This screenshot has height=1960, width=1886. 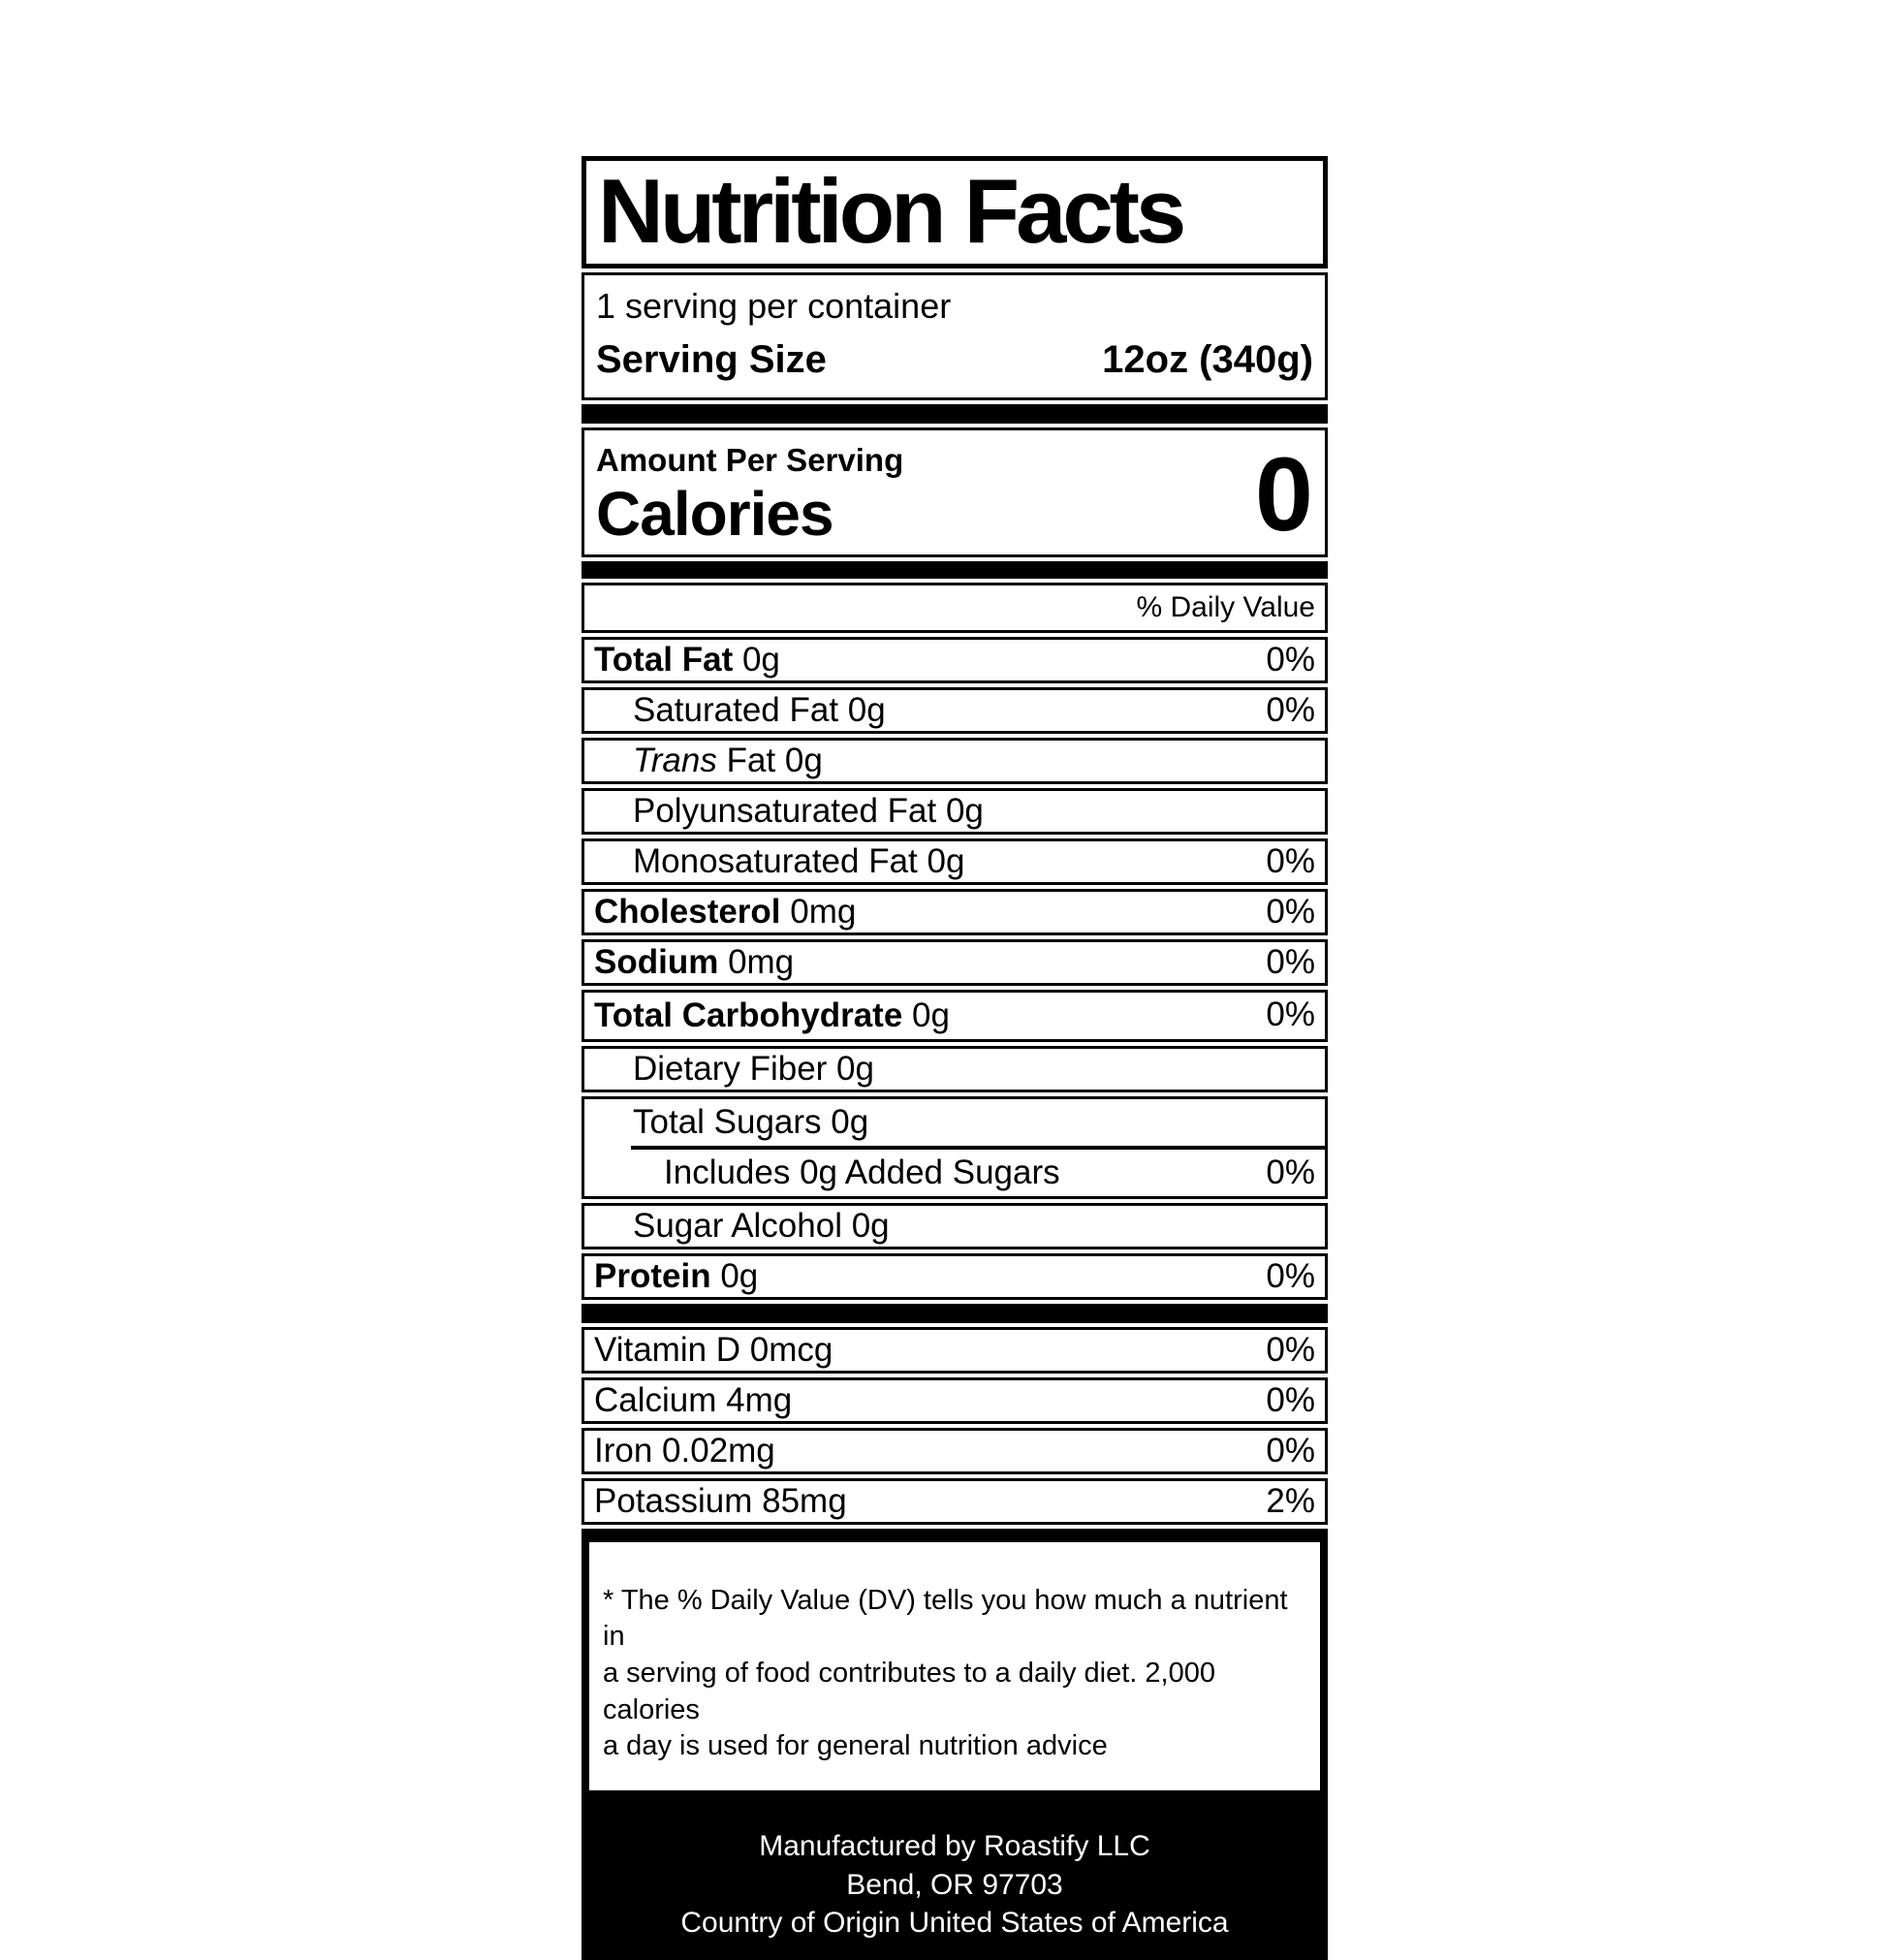 What do you see at coordinates (759, 709) in the screenshot?
I see `nutrient-text: Saturated Fat 0g` at bounding box center [759, 709].